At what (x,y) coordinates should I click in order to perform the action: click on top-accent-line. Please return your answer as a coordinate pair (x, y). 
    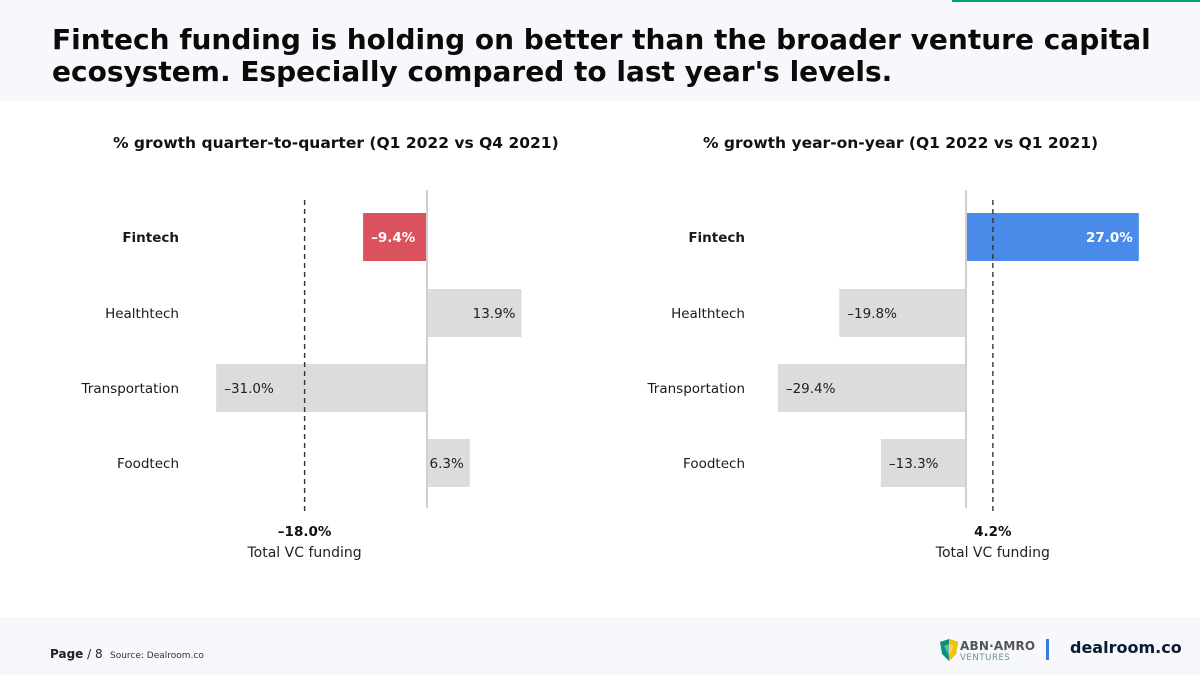
    Looking at the image, I should click on (1076, 1).